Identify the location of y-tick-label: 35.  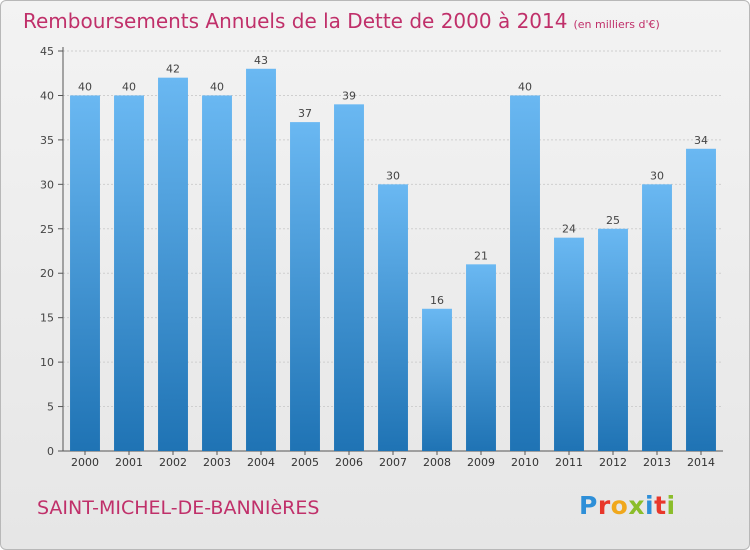
(47, 140).